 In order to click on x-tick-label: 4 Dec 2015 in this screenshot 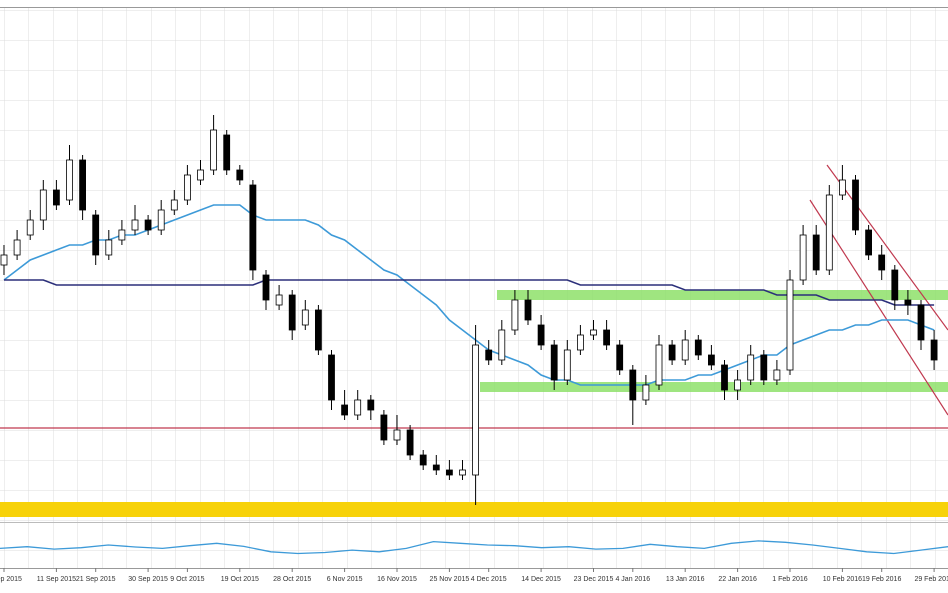, I will do `click(489, 579)`.